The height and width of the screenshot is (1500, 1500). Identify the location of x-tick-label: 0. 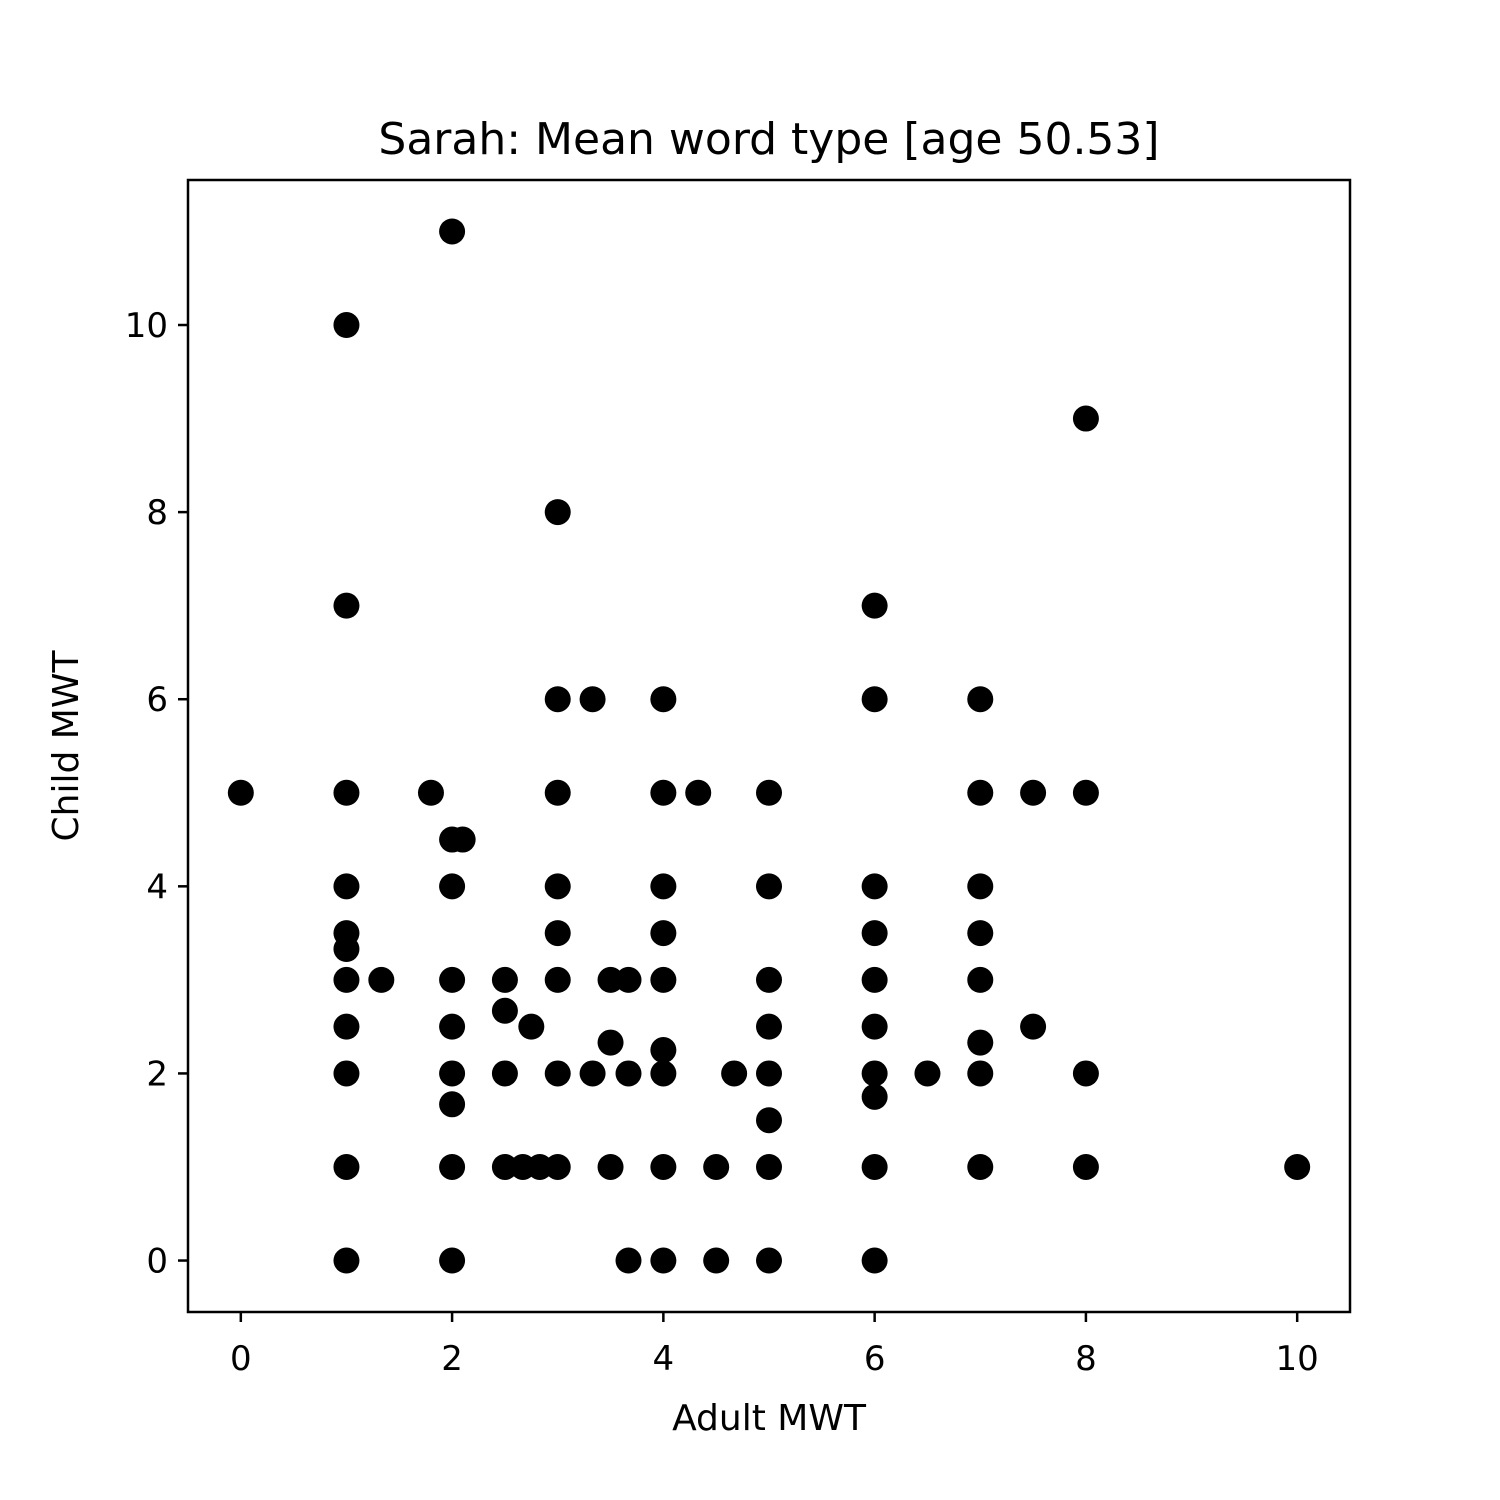
(241, 1359).